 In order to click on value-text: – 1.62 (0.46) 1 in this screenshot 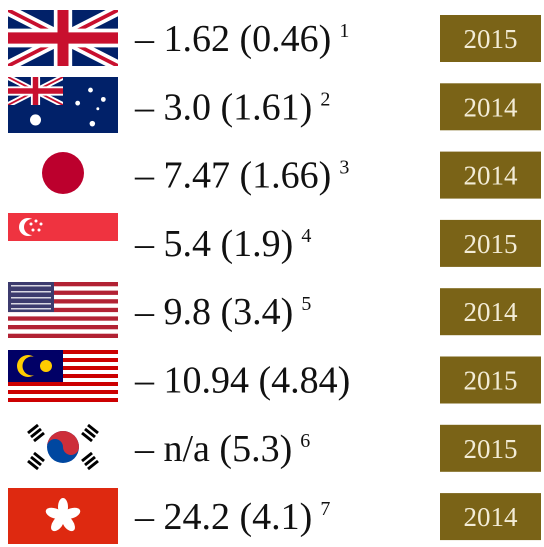, I will do `click(241, 39)`.